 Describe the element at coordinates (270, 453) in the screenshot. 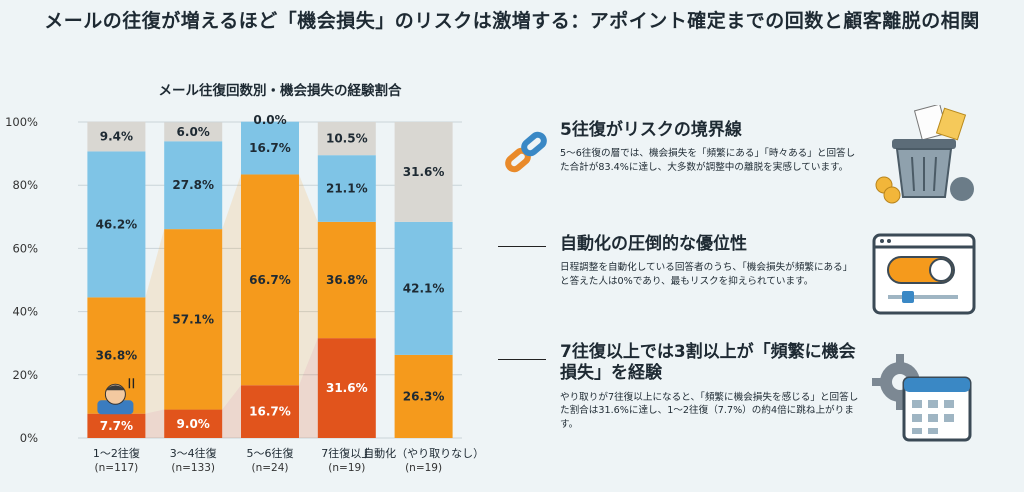

I see `x-category-label: 5〜6往復` at that location.